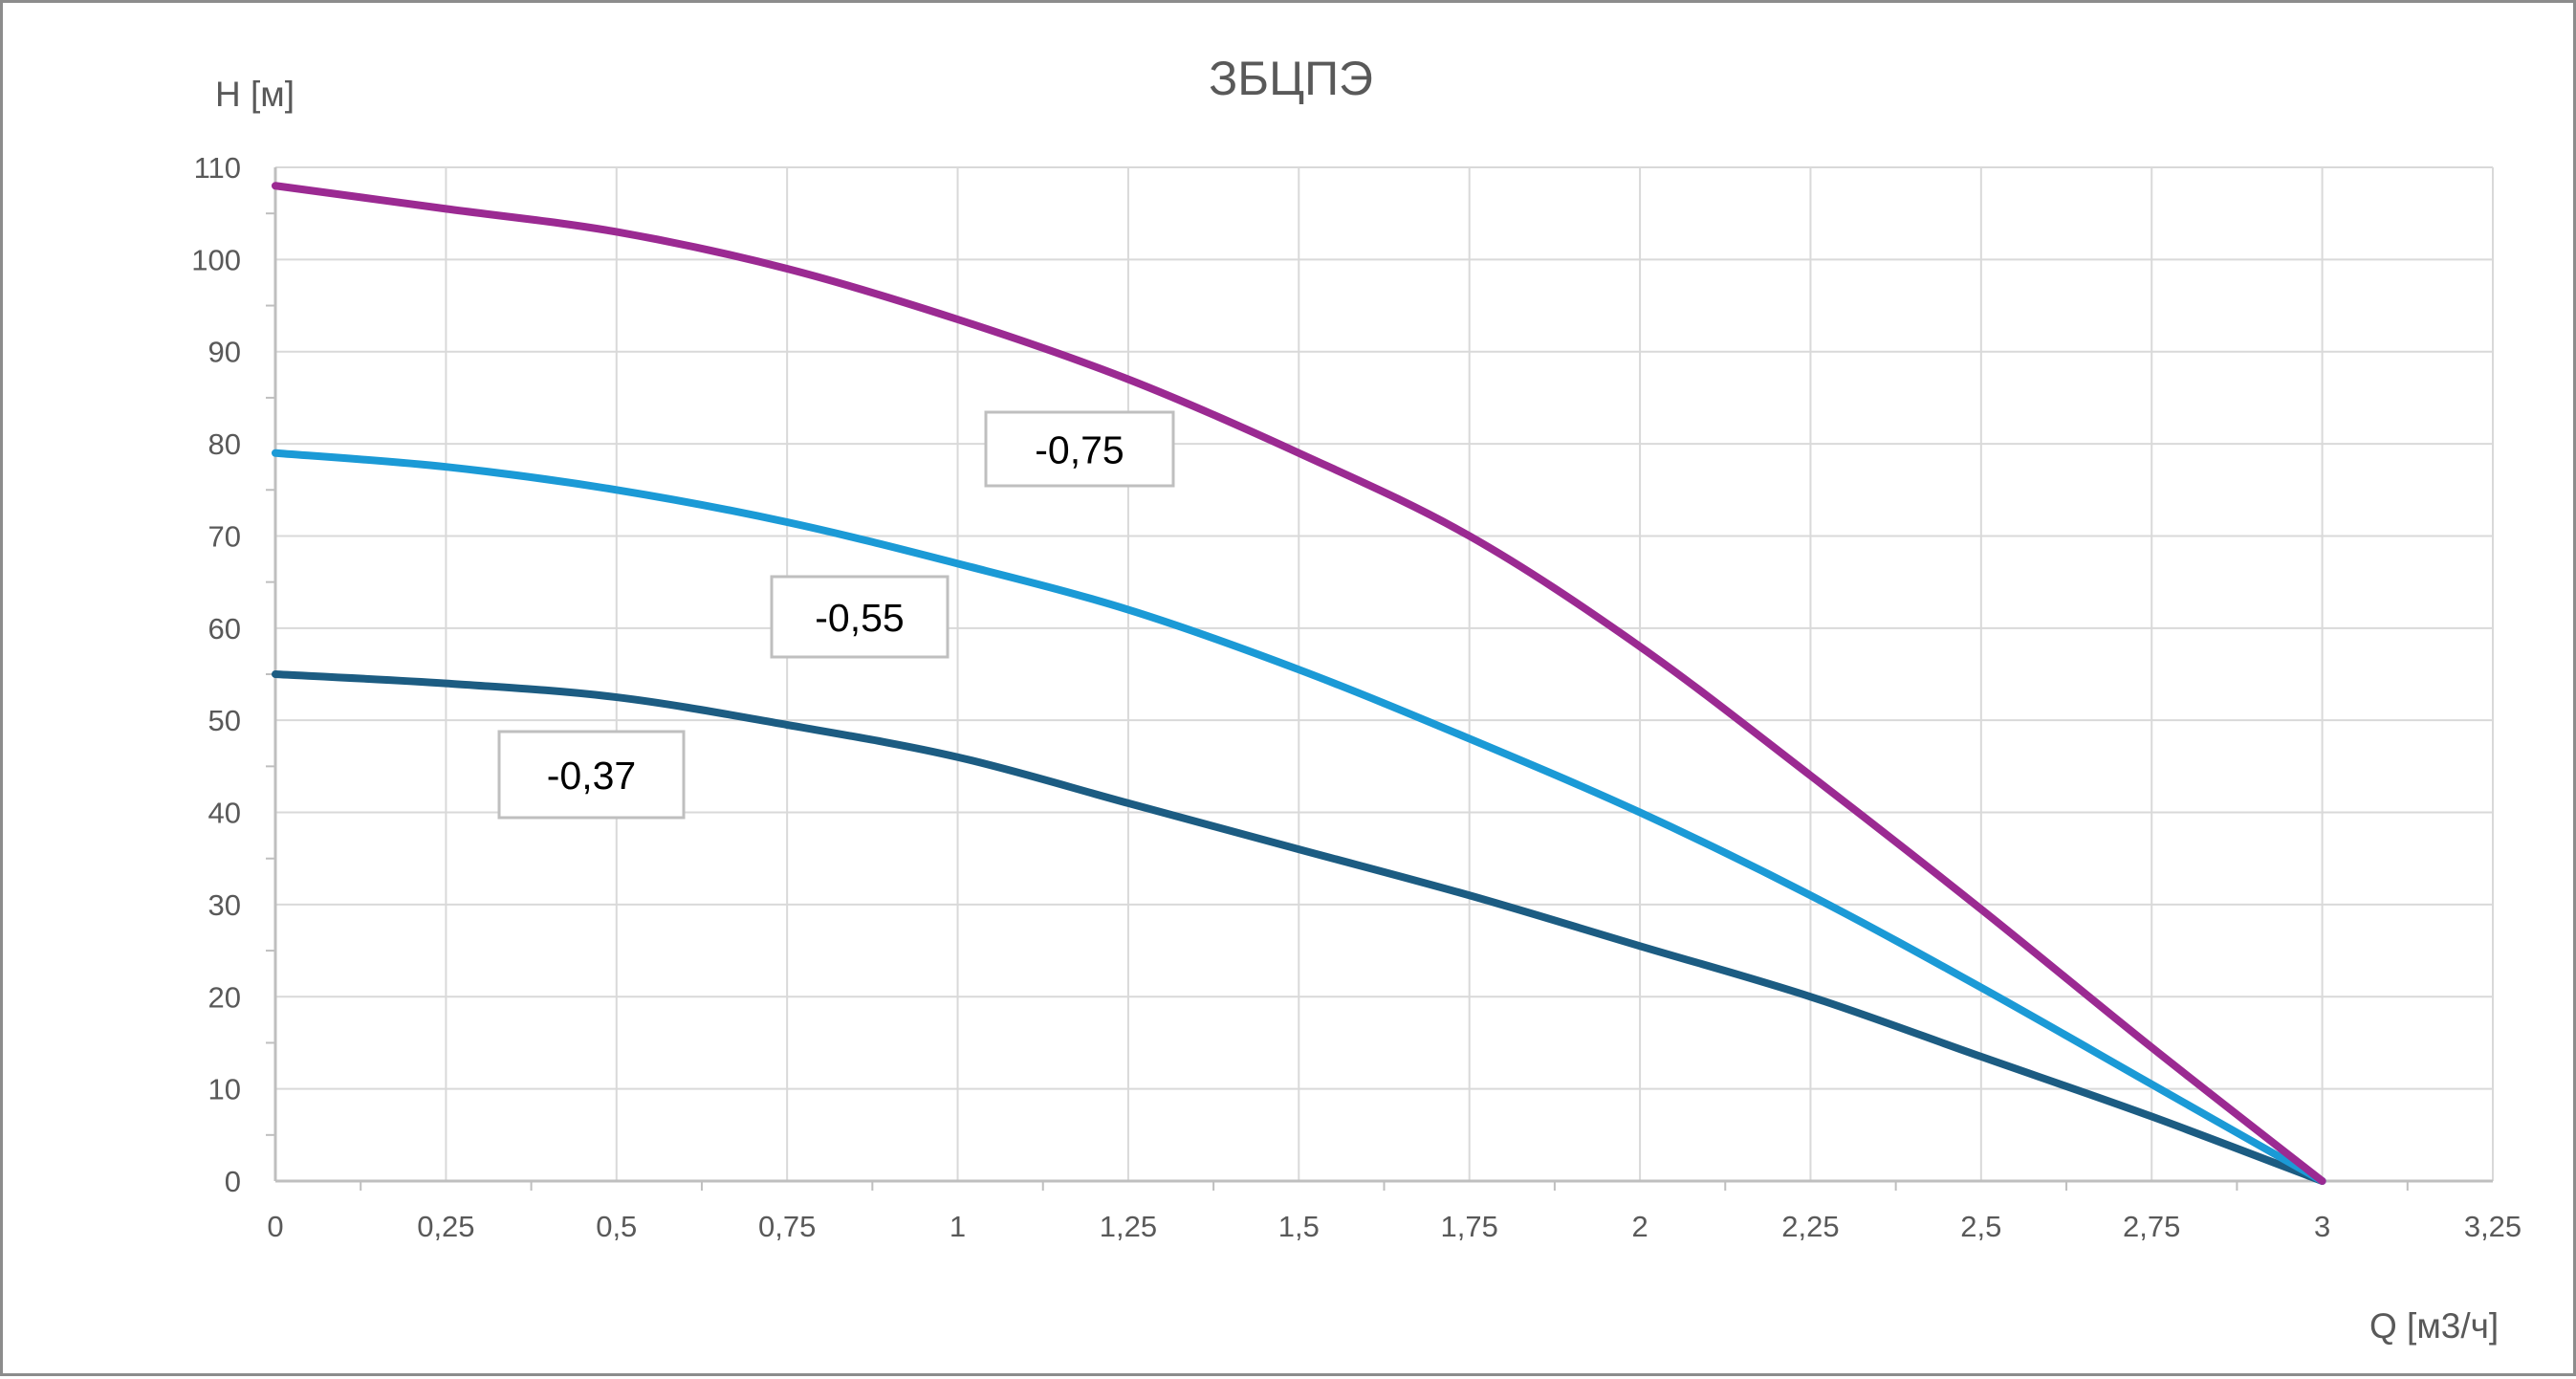 The image size is (2576, 1379). What do you see at coordinates (1810, 1226) in the screenshot?
I see `x-tick-label: 2,25` at bounding box center [1810, 1226].